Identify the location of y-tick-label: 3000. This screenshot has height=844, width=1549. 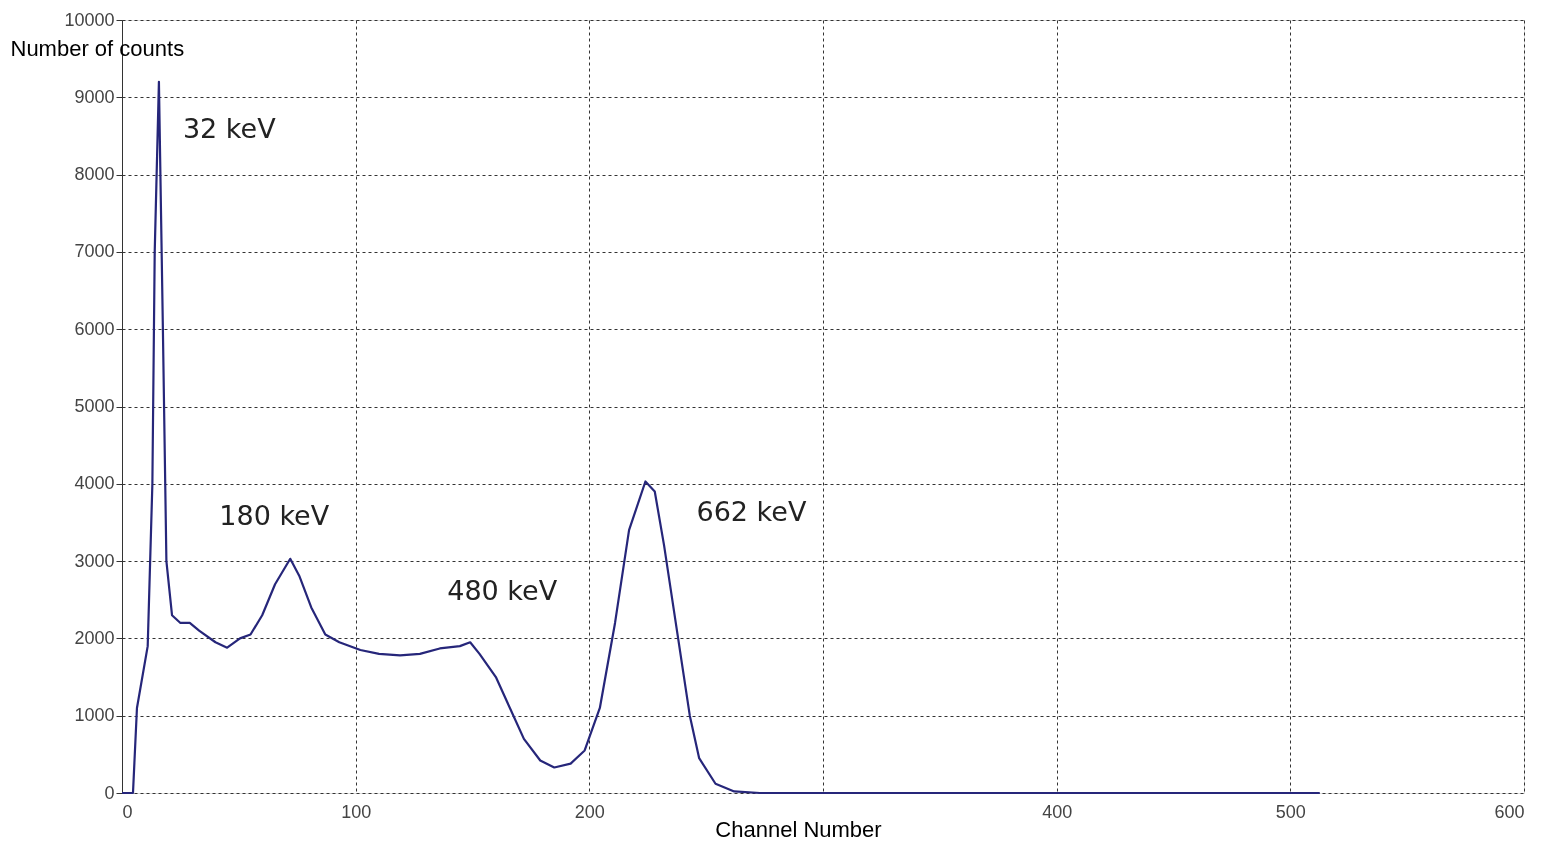
(94, 560).